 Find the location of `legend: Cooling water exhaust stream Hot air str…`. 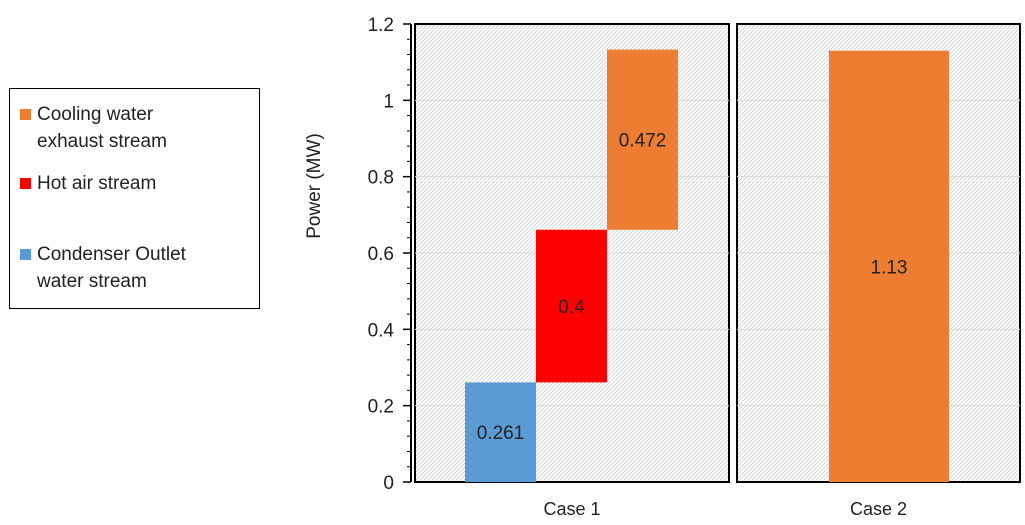

legend: Cooling water exhaust stream Hot air str… is located at coordinates (134, 198).